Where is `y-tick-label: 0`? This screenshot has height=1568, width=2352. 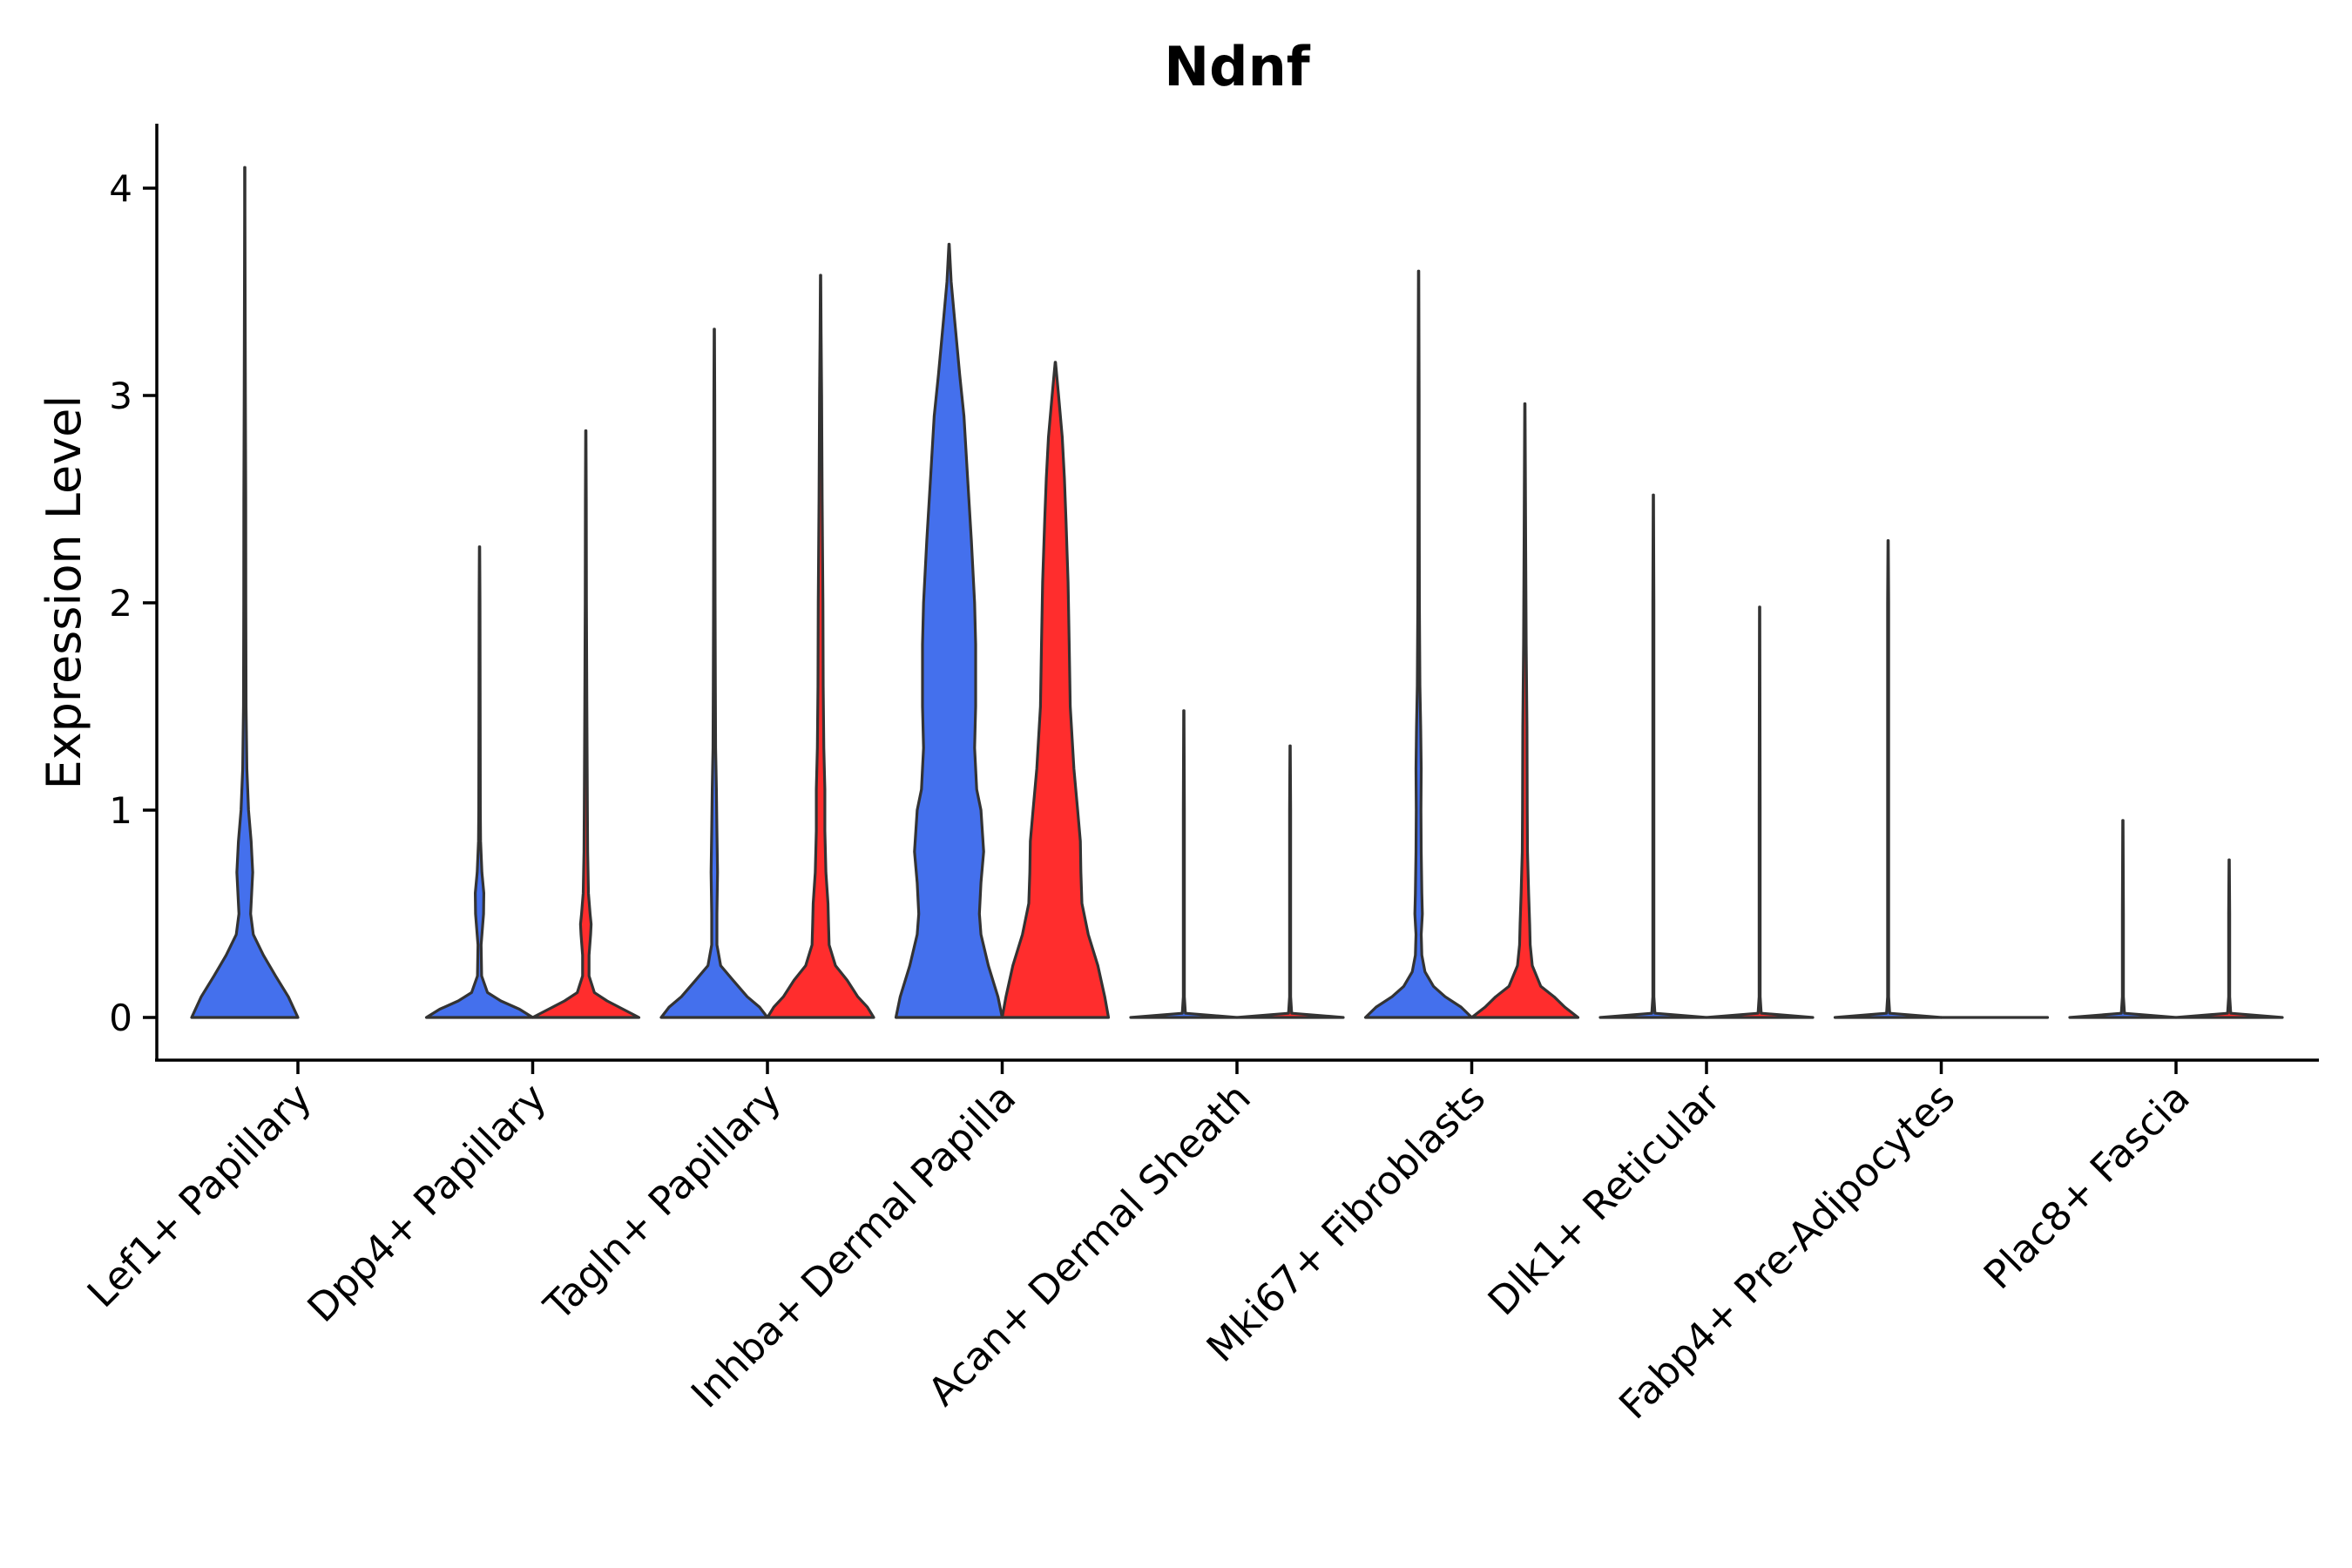
y-tick-label: 0 is located at coordinates (120, 1018).